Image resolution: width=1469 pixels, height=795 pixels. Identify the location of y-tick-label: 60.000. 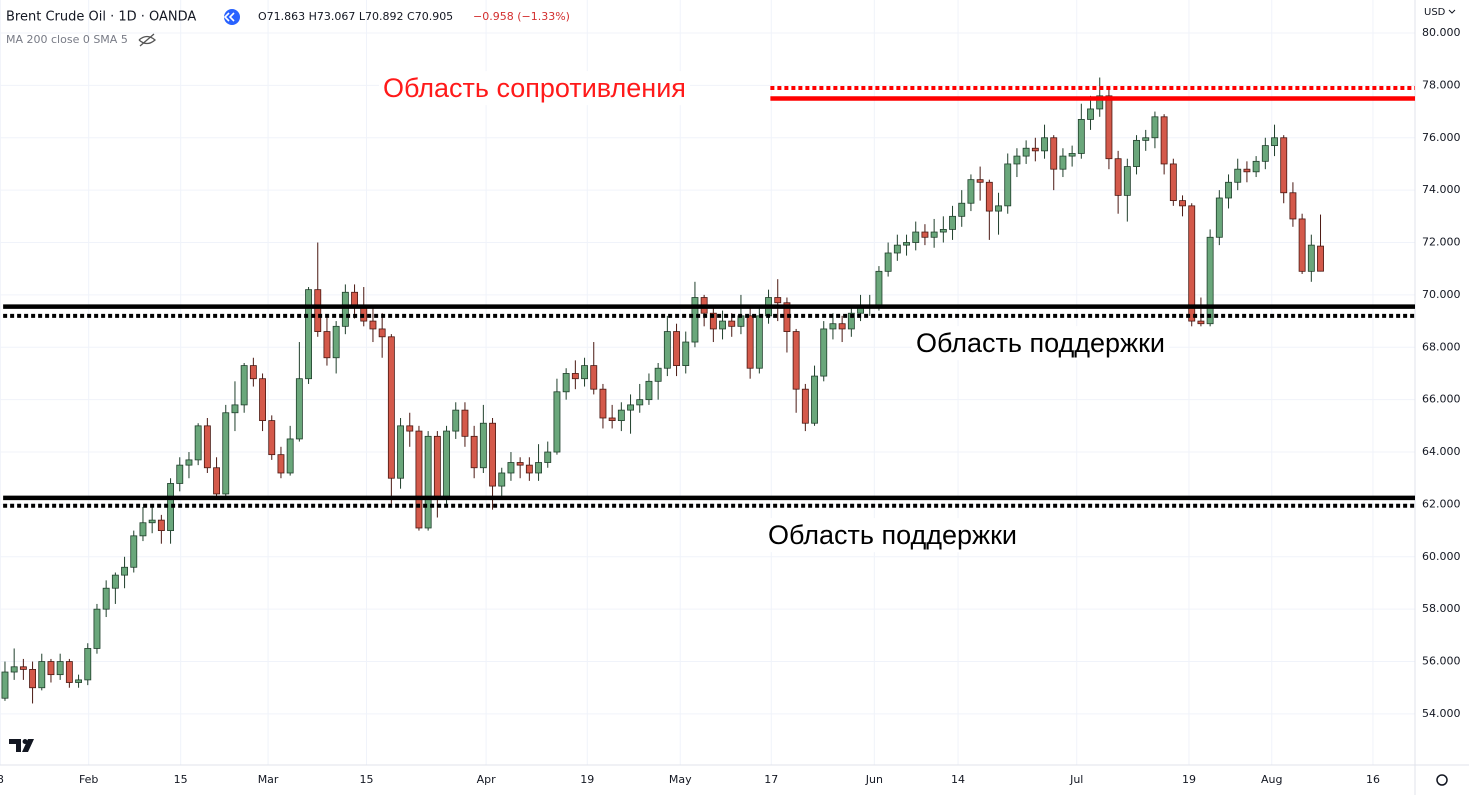
(1441, 556).